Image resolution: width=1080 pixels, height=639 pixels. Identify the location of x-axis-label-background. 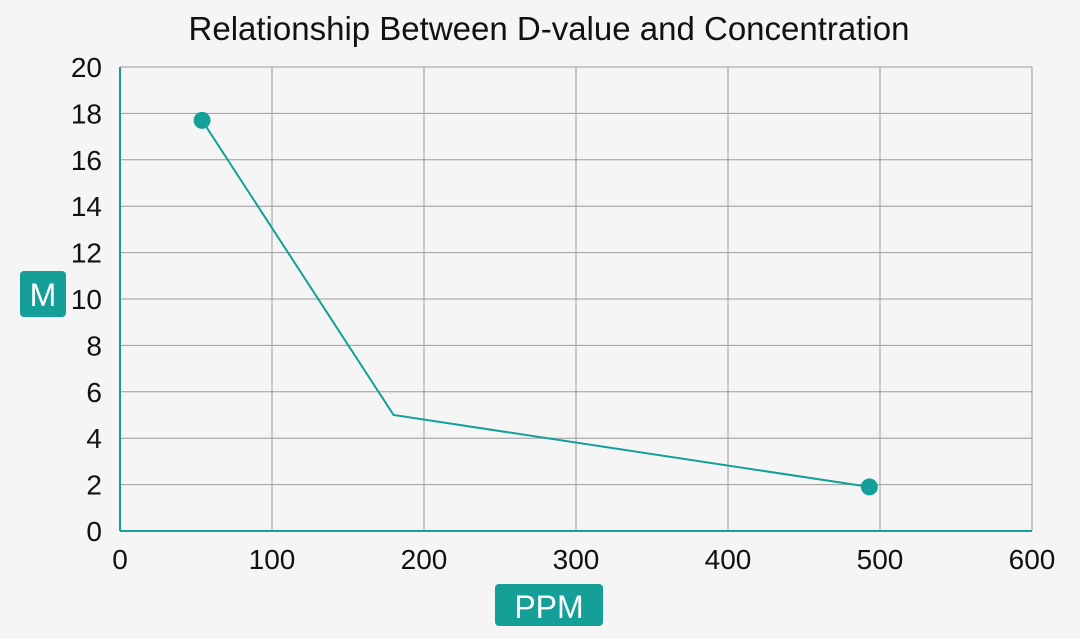
(549, 605).